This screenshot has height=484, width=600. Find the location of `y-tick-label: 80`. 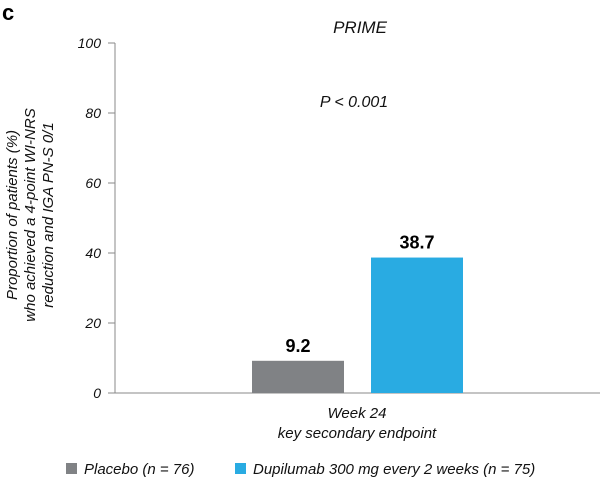

y-tick-label: 80 is located at coordinates (93, 113).